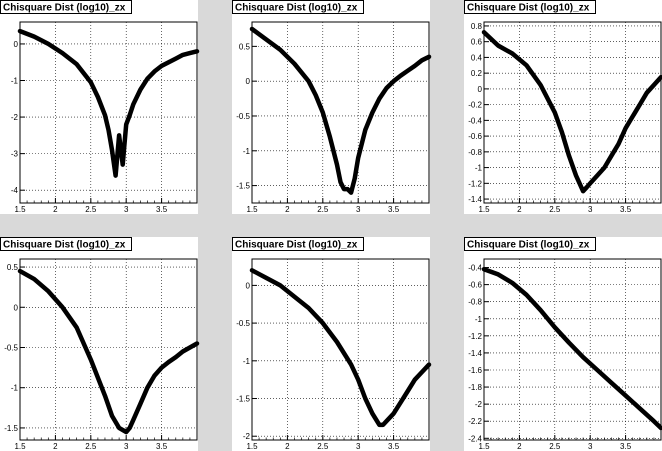 Image resolution: width=662 pixels, height=451 pixels. What do you see at coordinates (479, 319) in the screenshot?
I see `y-tick-label: -1` at bounding box center [479, 319].